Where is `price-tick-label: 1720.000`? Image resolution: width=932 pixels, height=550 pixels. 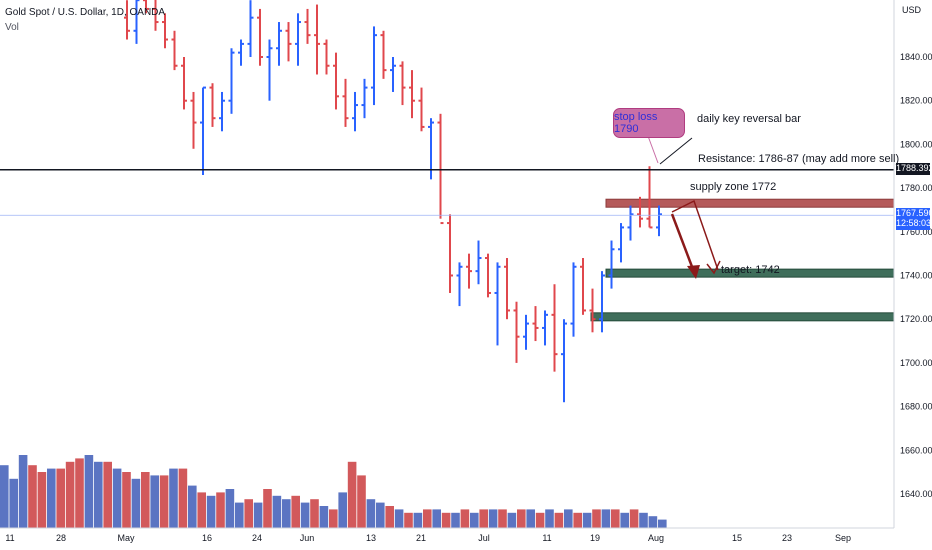
price-tick-label: 1720.000 is located at coordinates (916, 319).